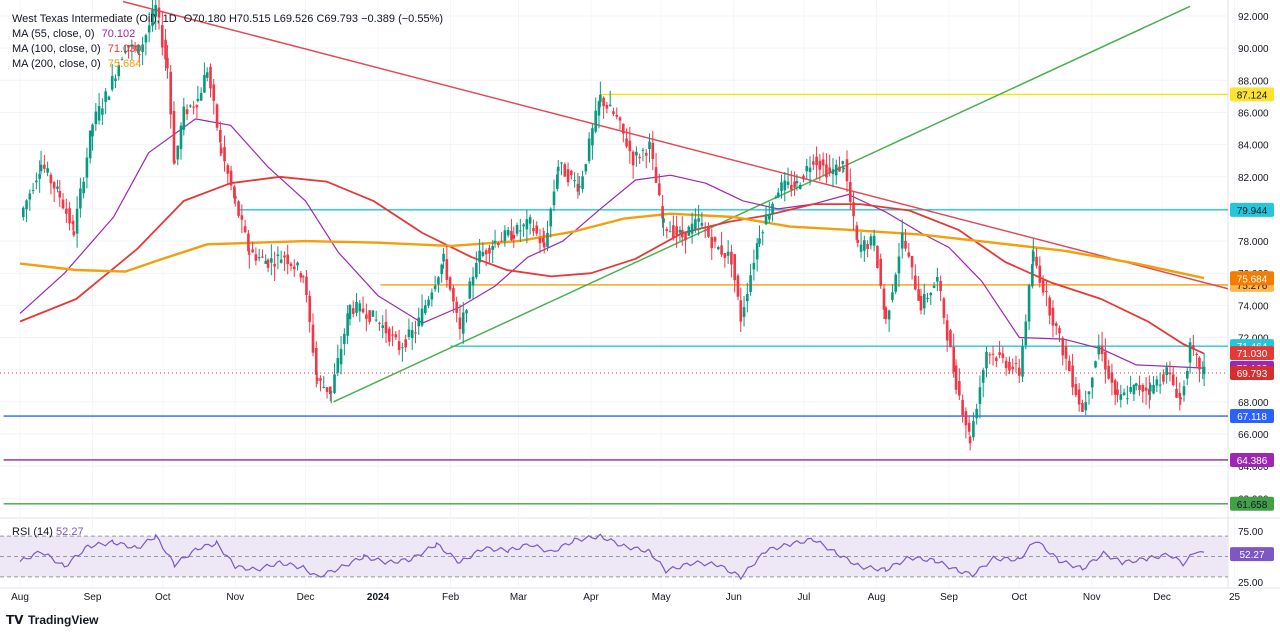  What do you see at coordinates (1252, 554) in the screenshot?
I see `rsi-badge-bg` at bounding box center [1252, 554].